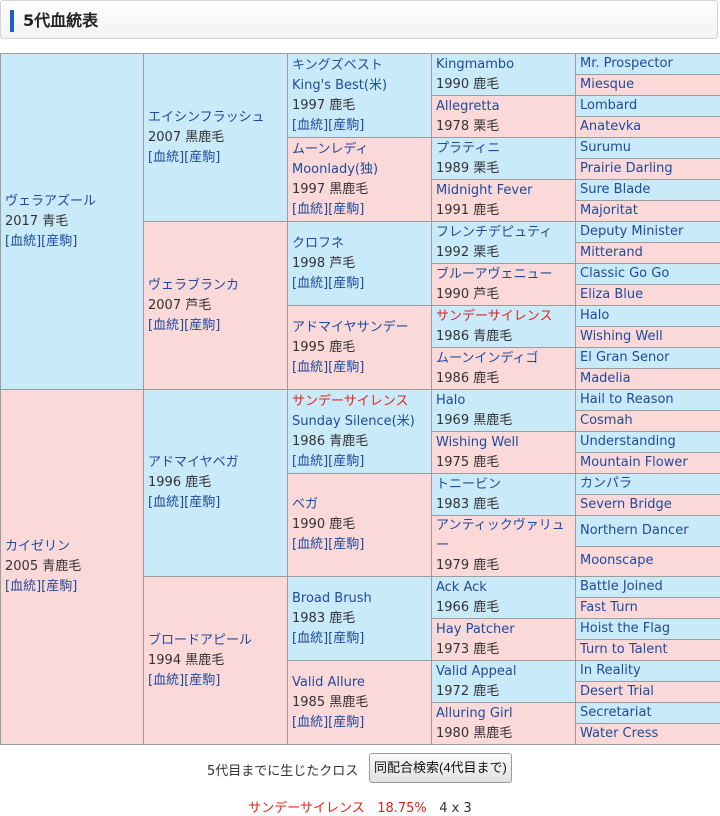 This screenshot has height=816, width=720. I want to click on horse-name-link: エイシンフラッシュ, so click(206, 117).